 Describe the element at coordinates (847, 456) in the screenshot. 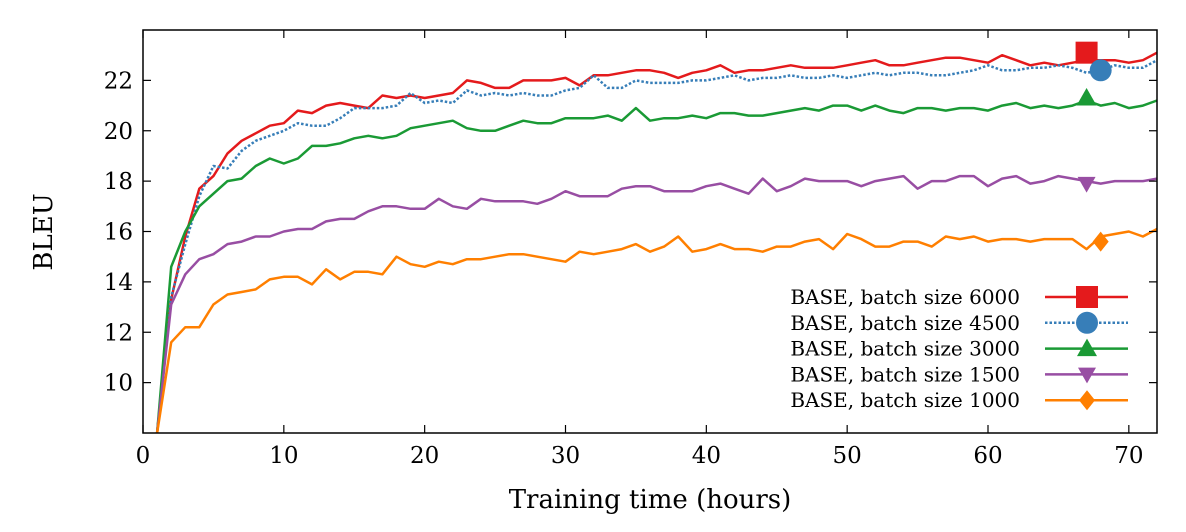

I see `x-tick-label: 50` at that location.